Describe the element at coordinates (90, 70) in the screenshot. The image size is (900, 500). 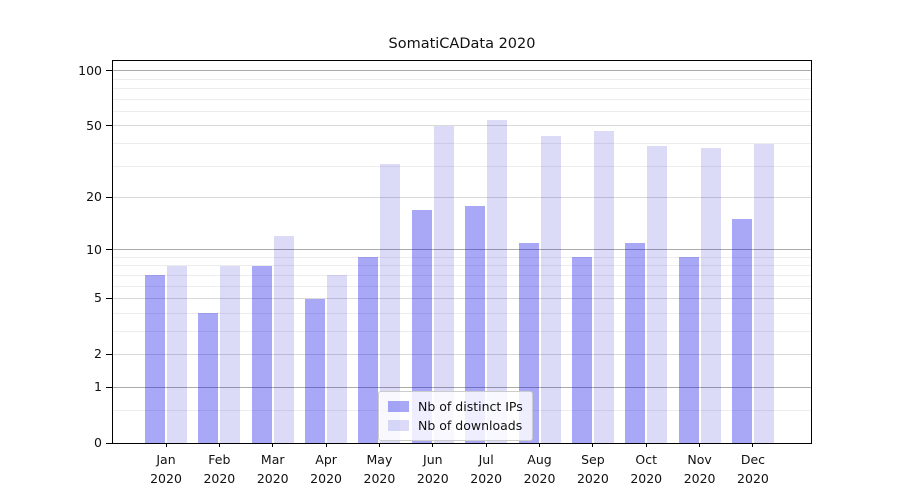
I see `y-tick-label-100: 100` at that location.